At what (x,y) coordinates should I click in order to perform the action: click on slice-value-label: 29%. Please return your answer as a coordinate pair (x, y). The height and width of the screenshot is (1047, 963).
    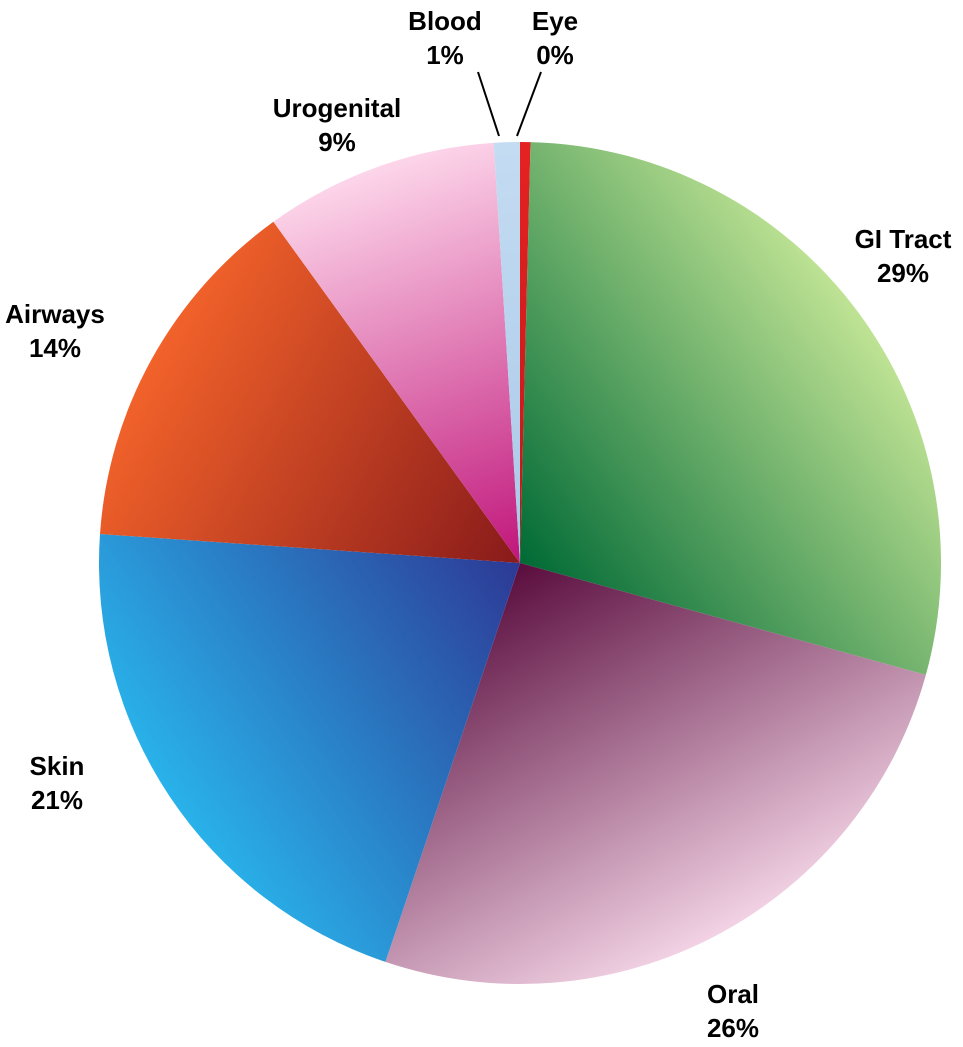
    Looking at the image, I should click on (903, 273).